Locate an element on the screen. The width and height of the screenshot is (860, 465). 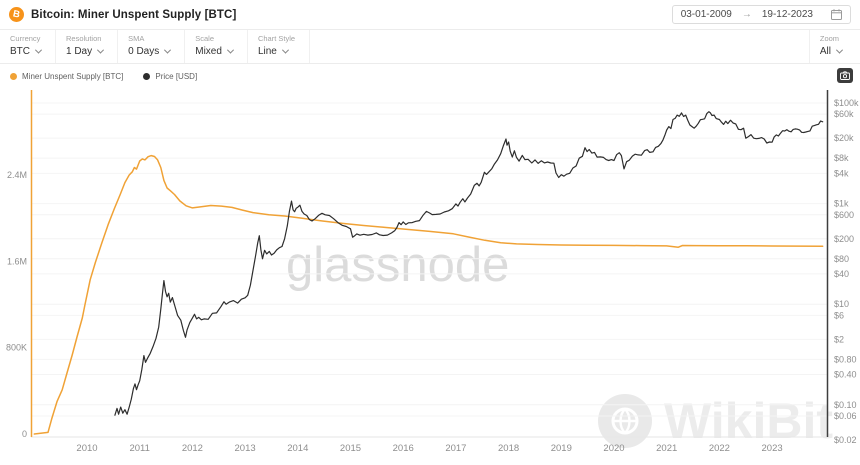
control-resolution: Resolution 1 Day is located at coordinates (87, 46).